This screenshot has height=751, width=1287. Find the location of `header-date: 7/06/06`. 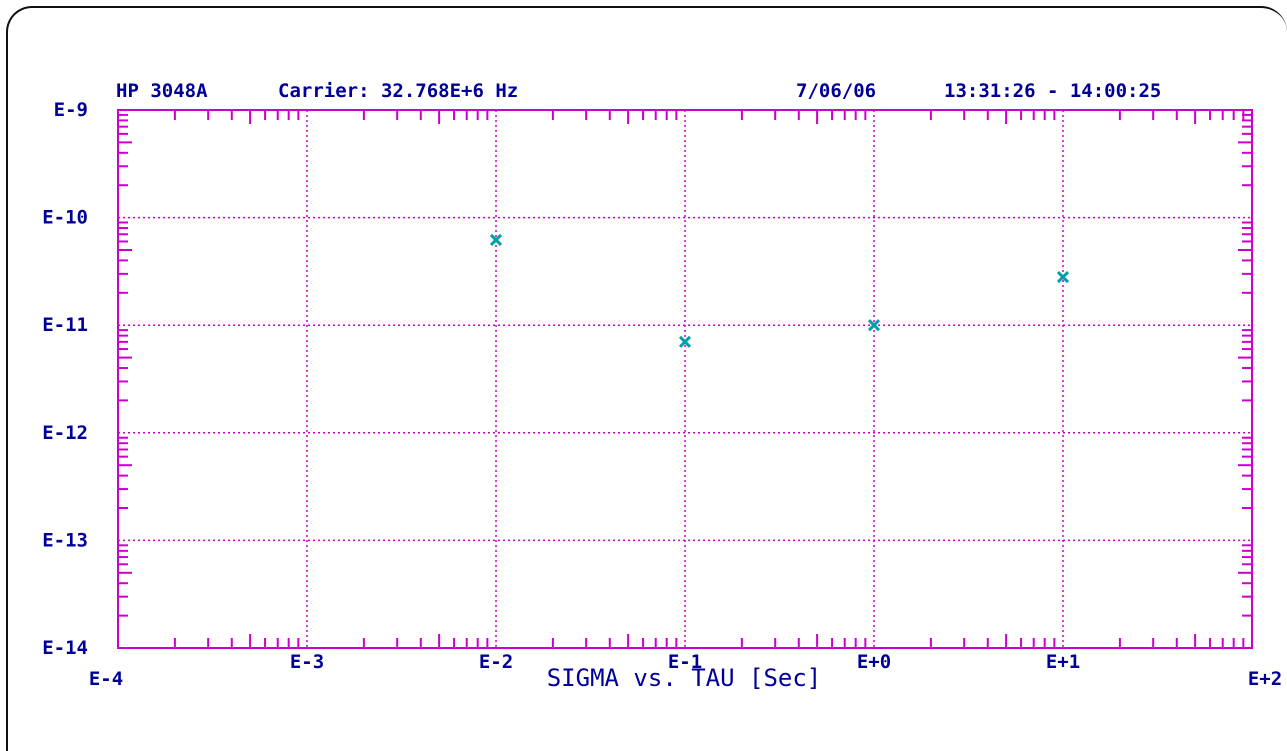

header-date: 7/06/06 is located at coordinates (836, 91).